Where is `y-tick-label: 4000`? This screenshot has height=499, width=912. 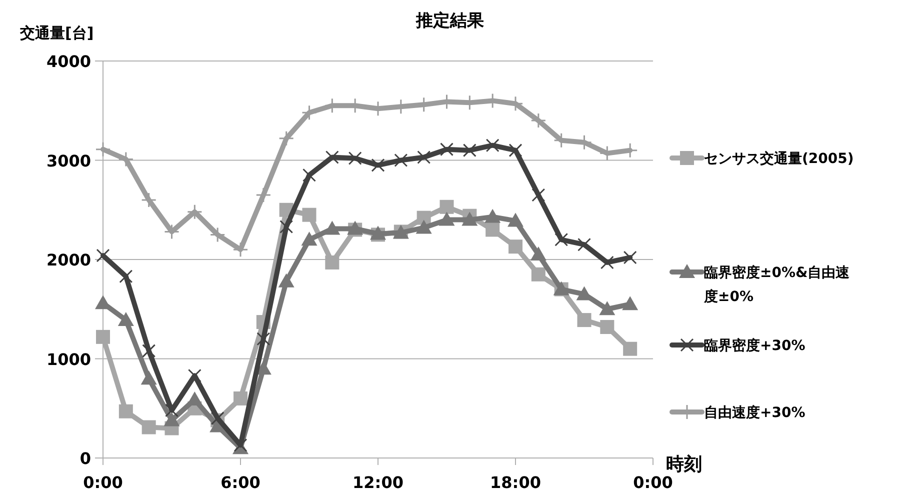 y-tick-label: 4000 is located at coordinates (68, 61).